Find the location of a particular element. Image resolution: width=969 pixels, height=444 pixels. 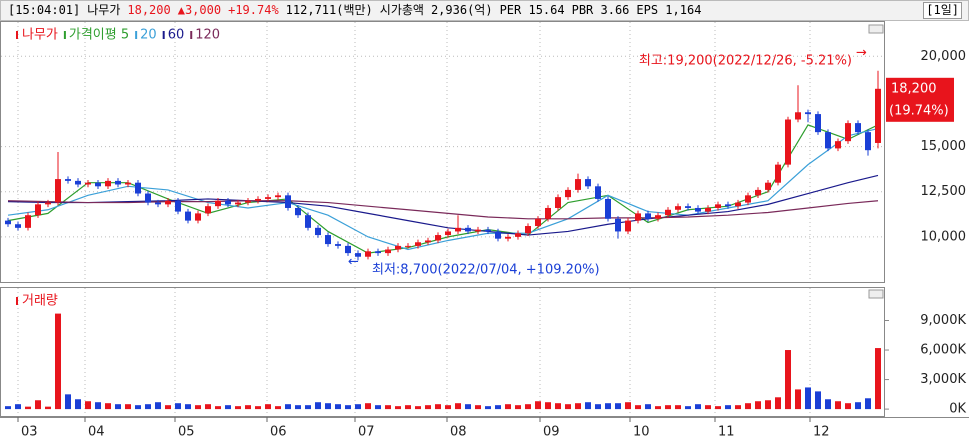

header-item: PBR 3.66 is located at coordinates (600, 10).